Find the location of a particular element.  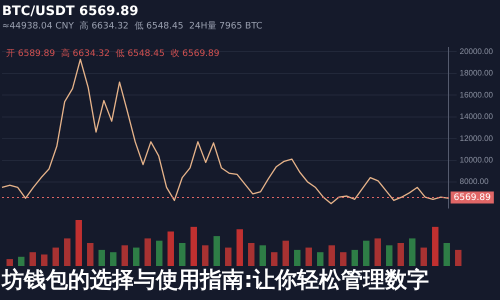

chart-subtitle: ≈44938.04 CNY 高 6634.32 低 6548.45 24H量 7965 BTC is located at coordinates (132, 26).